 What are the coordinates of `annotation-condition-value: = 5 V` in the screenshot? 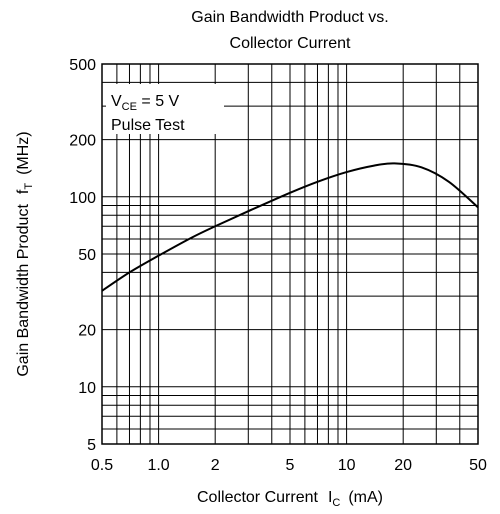 It's located at (158, 101).